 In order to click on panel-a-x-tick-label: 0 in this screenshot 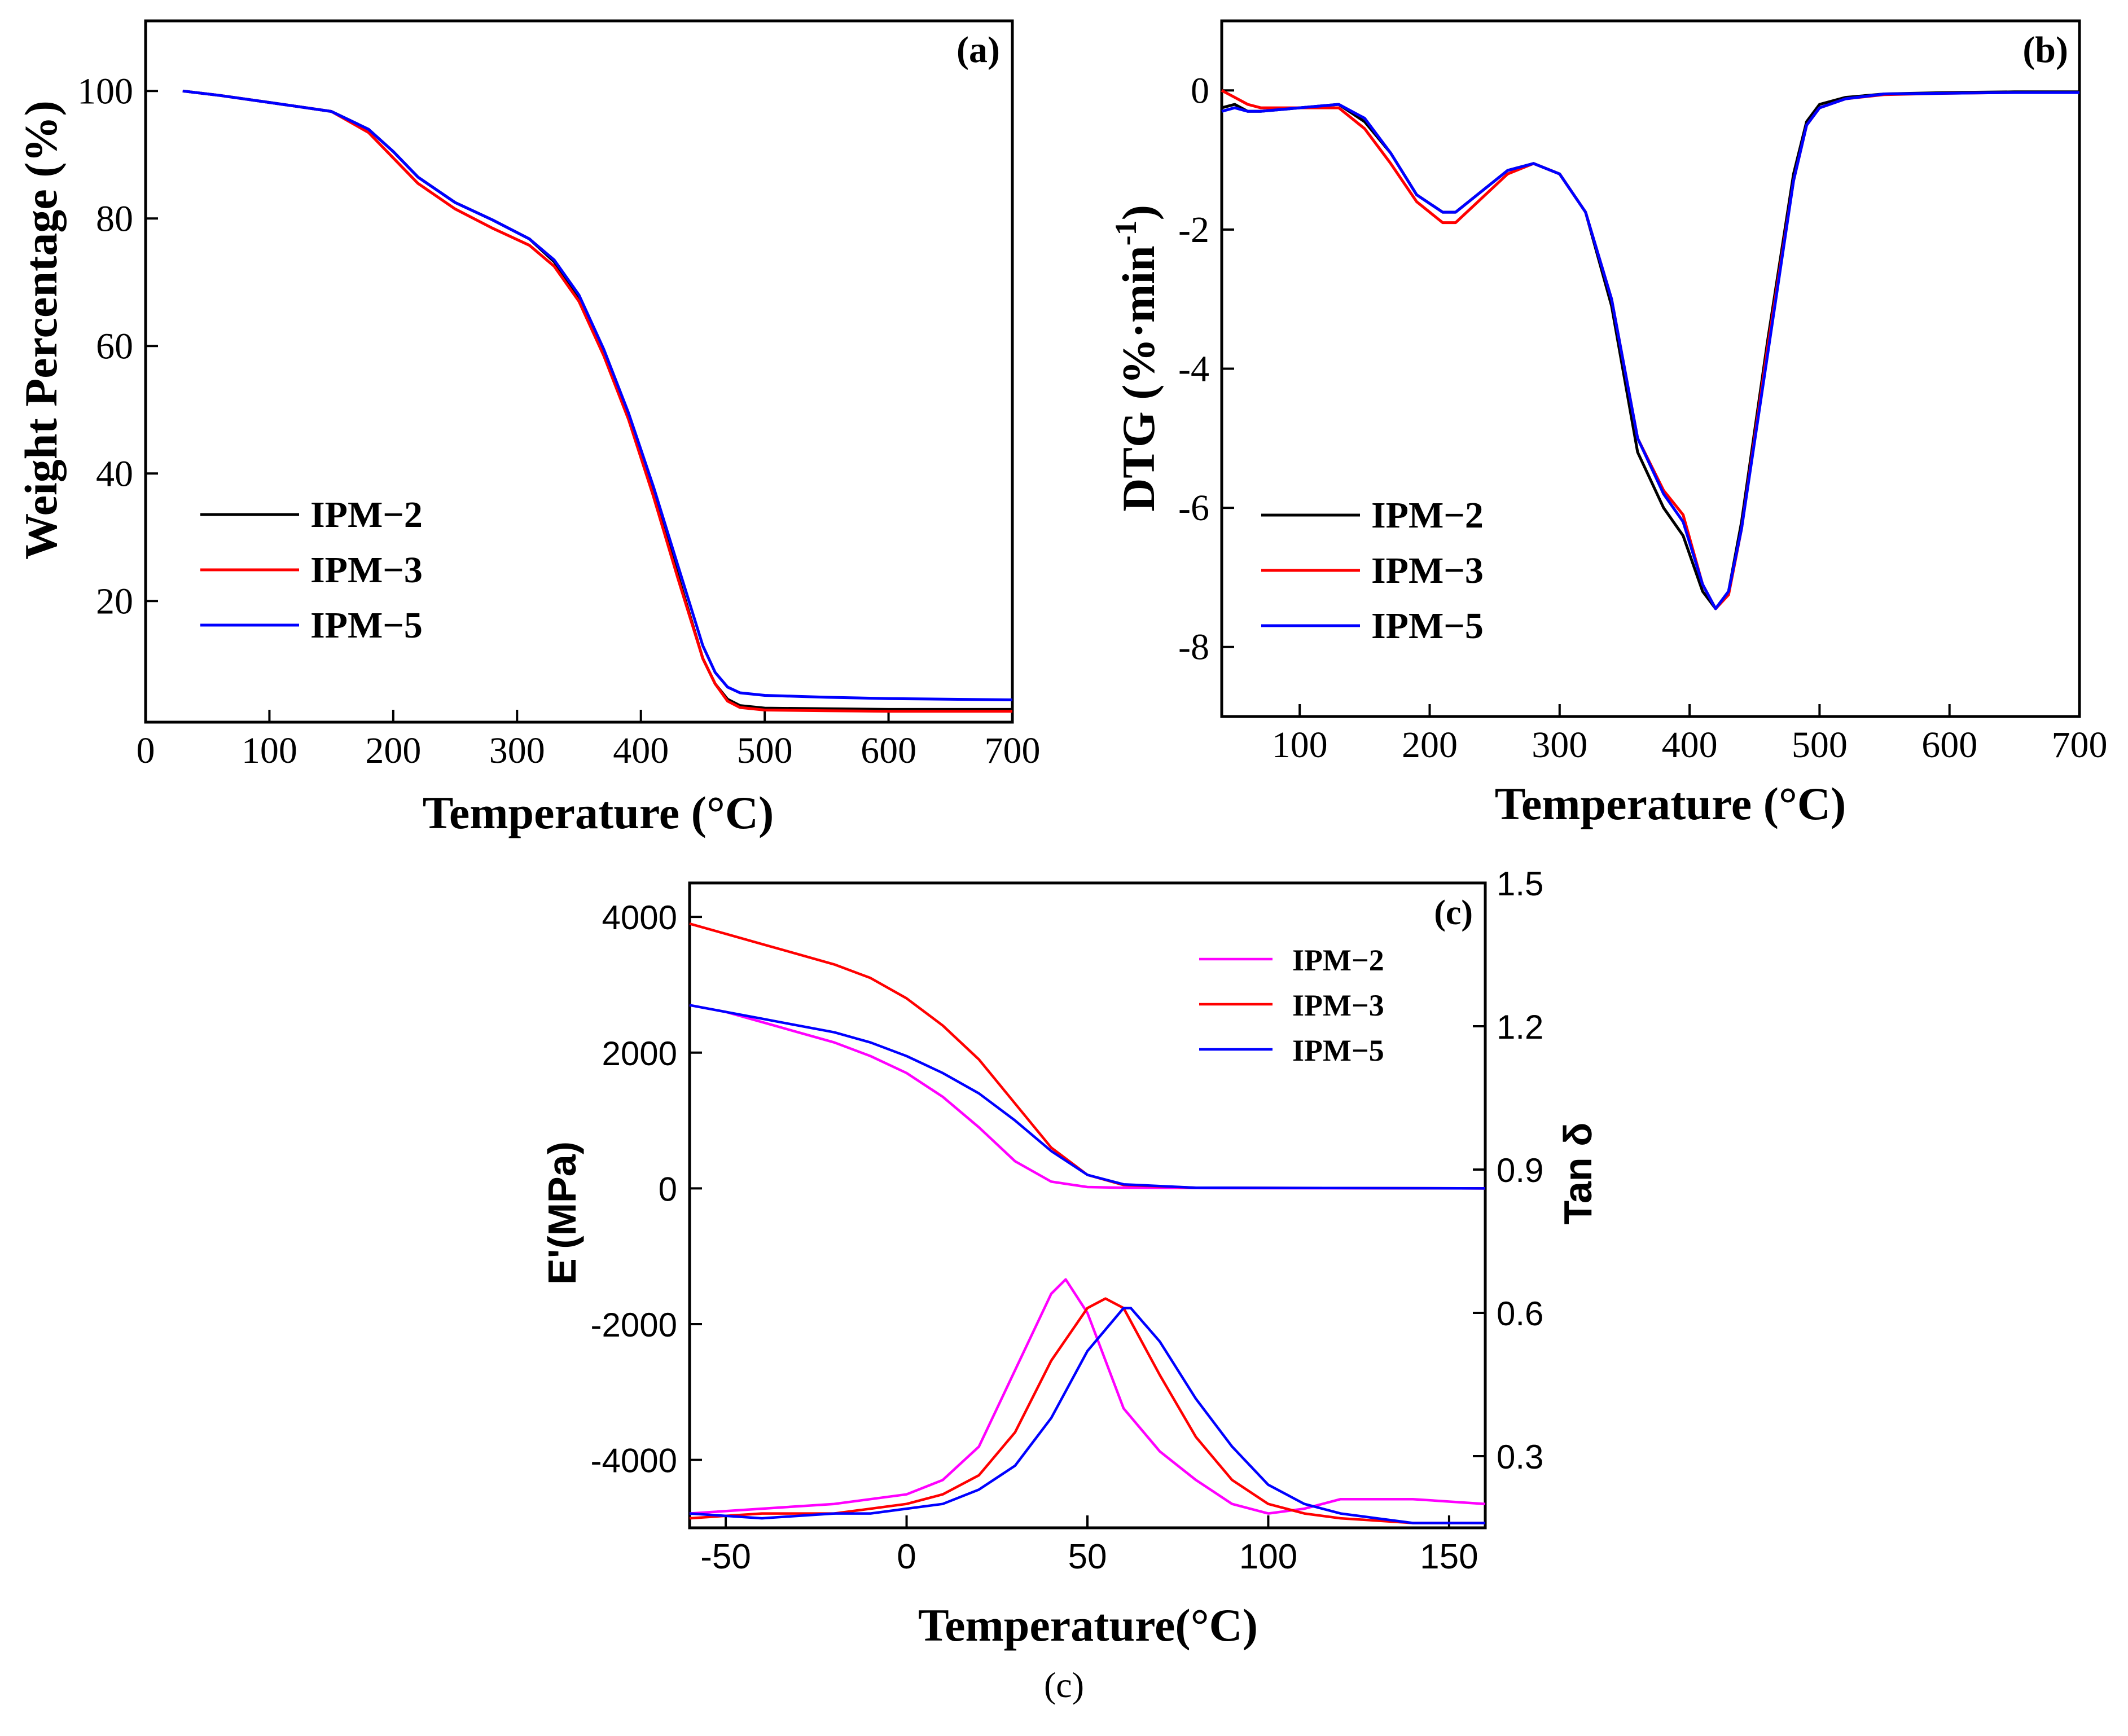, I will do `click(146, 750)`.